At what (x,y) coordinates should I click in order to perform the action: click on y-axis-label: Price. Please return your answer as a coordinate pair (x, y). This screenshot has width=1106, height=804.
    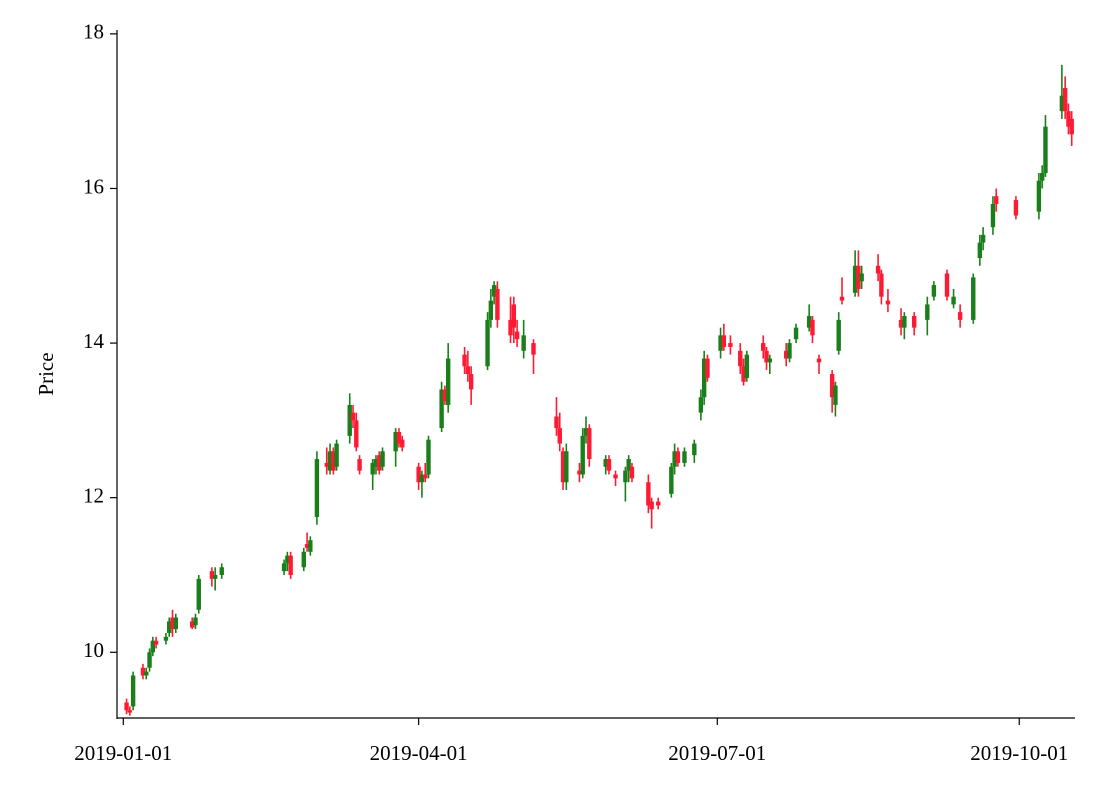
    Looking at the image, I should click on (46, 373).